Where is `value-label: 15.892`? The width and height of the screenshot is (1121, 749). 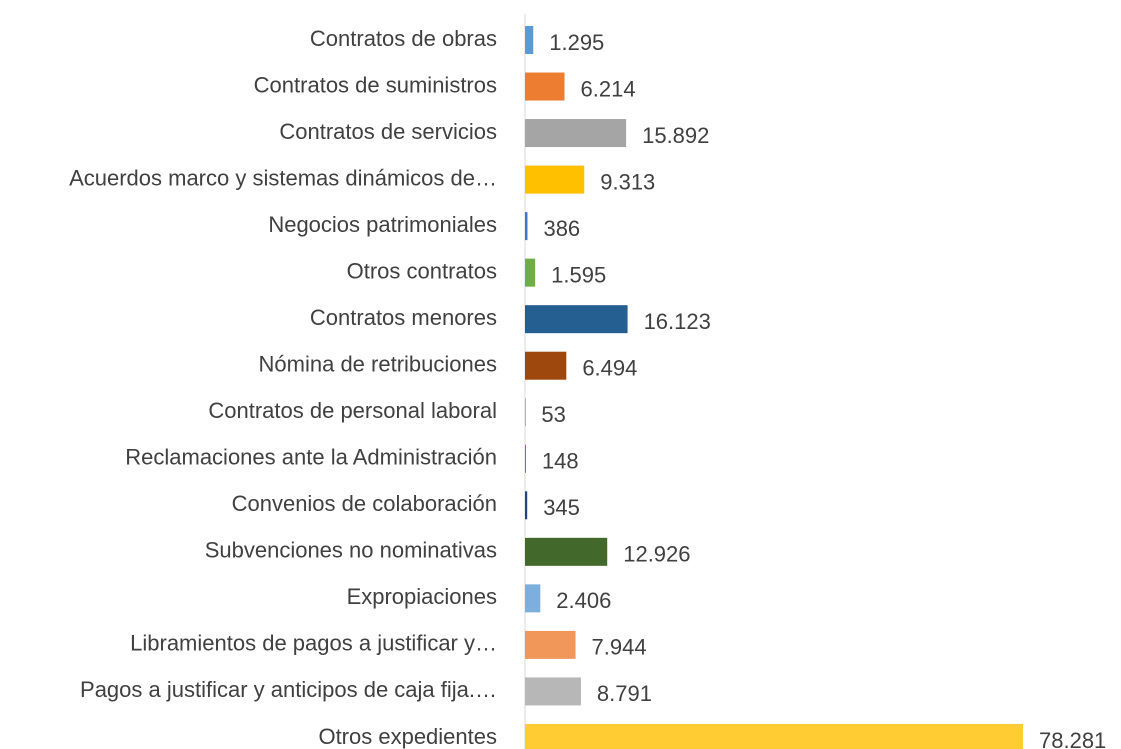
value-label: 15.892 is located at coordinates (675, 135).